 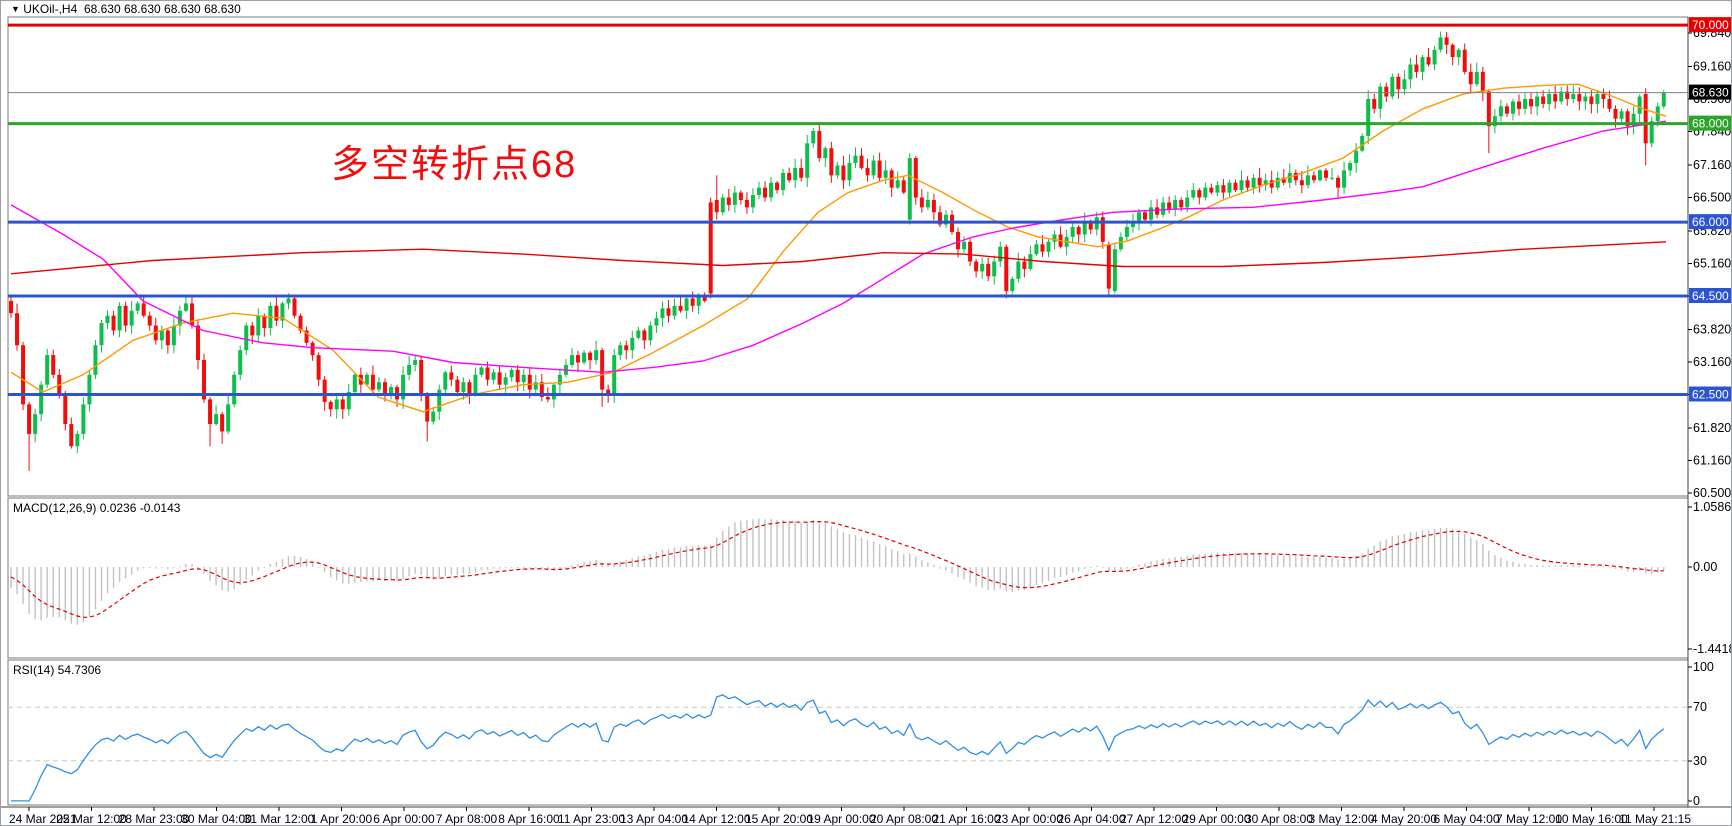 I want to click on time-axis-label: 7 Apr 08:00, so click(x=467, y=819).